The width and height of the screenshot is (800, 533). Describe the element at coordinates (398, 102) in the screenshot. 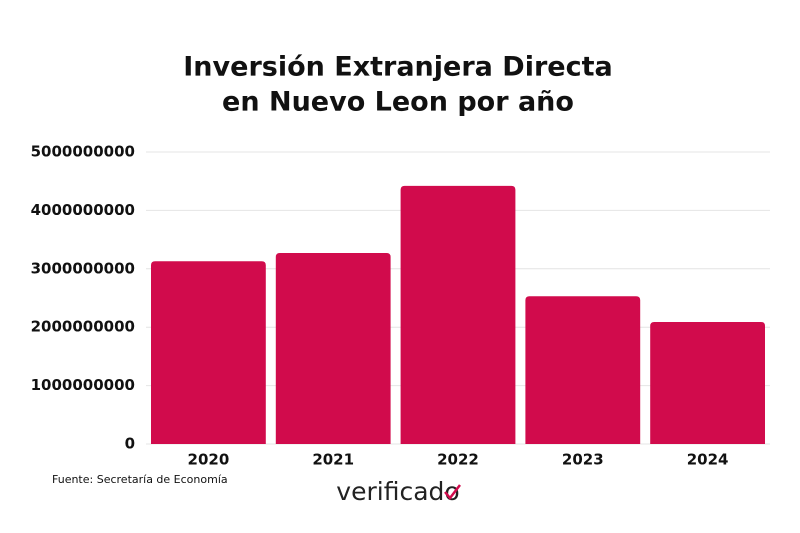

I see `chart-title: en Nuevo Leon por año` at that location.